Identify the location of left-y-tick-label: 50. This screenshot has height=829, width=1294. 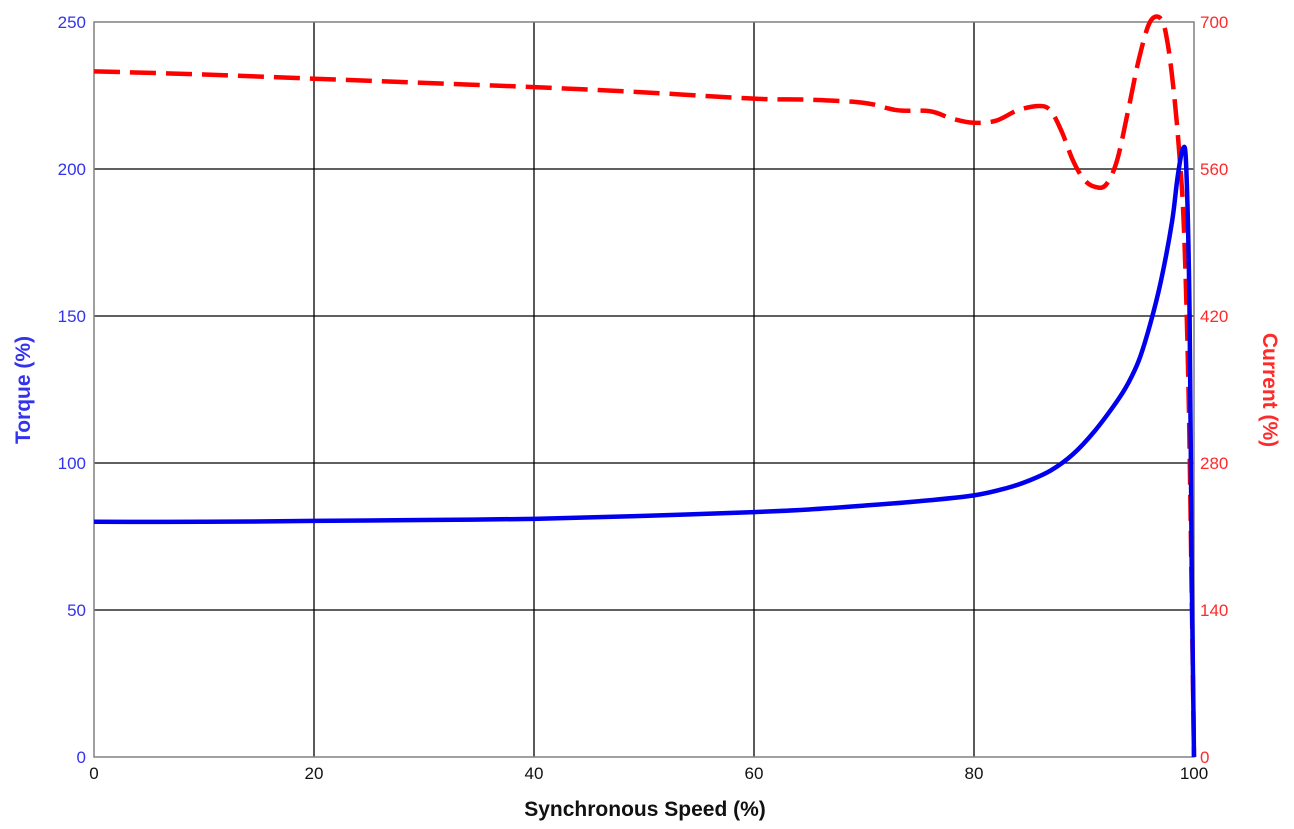
(76, 610).